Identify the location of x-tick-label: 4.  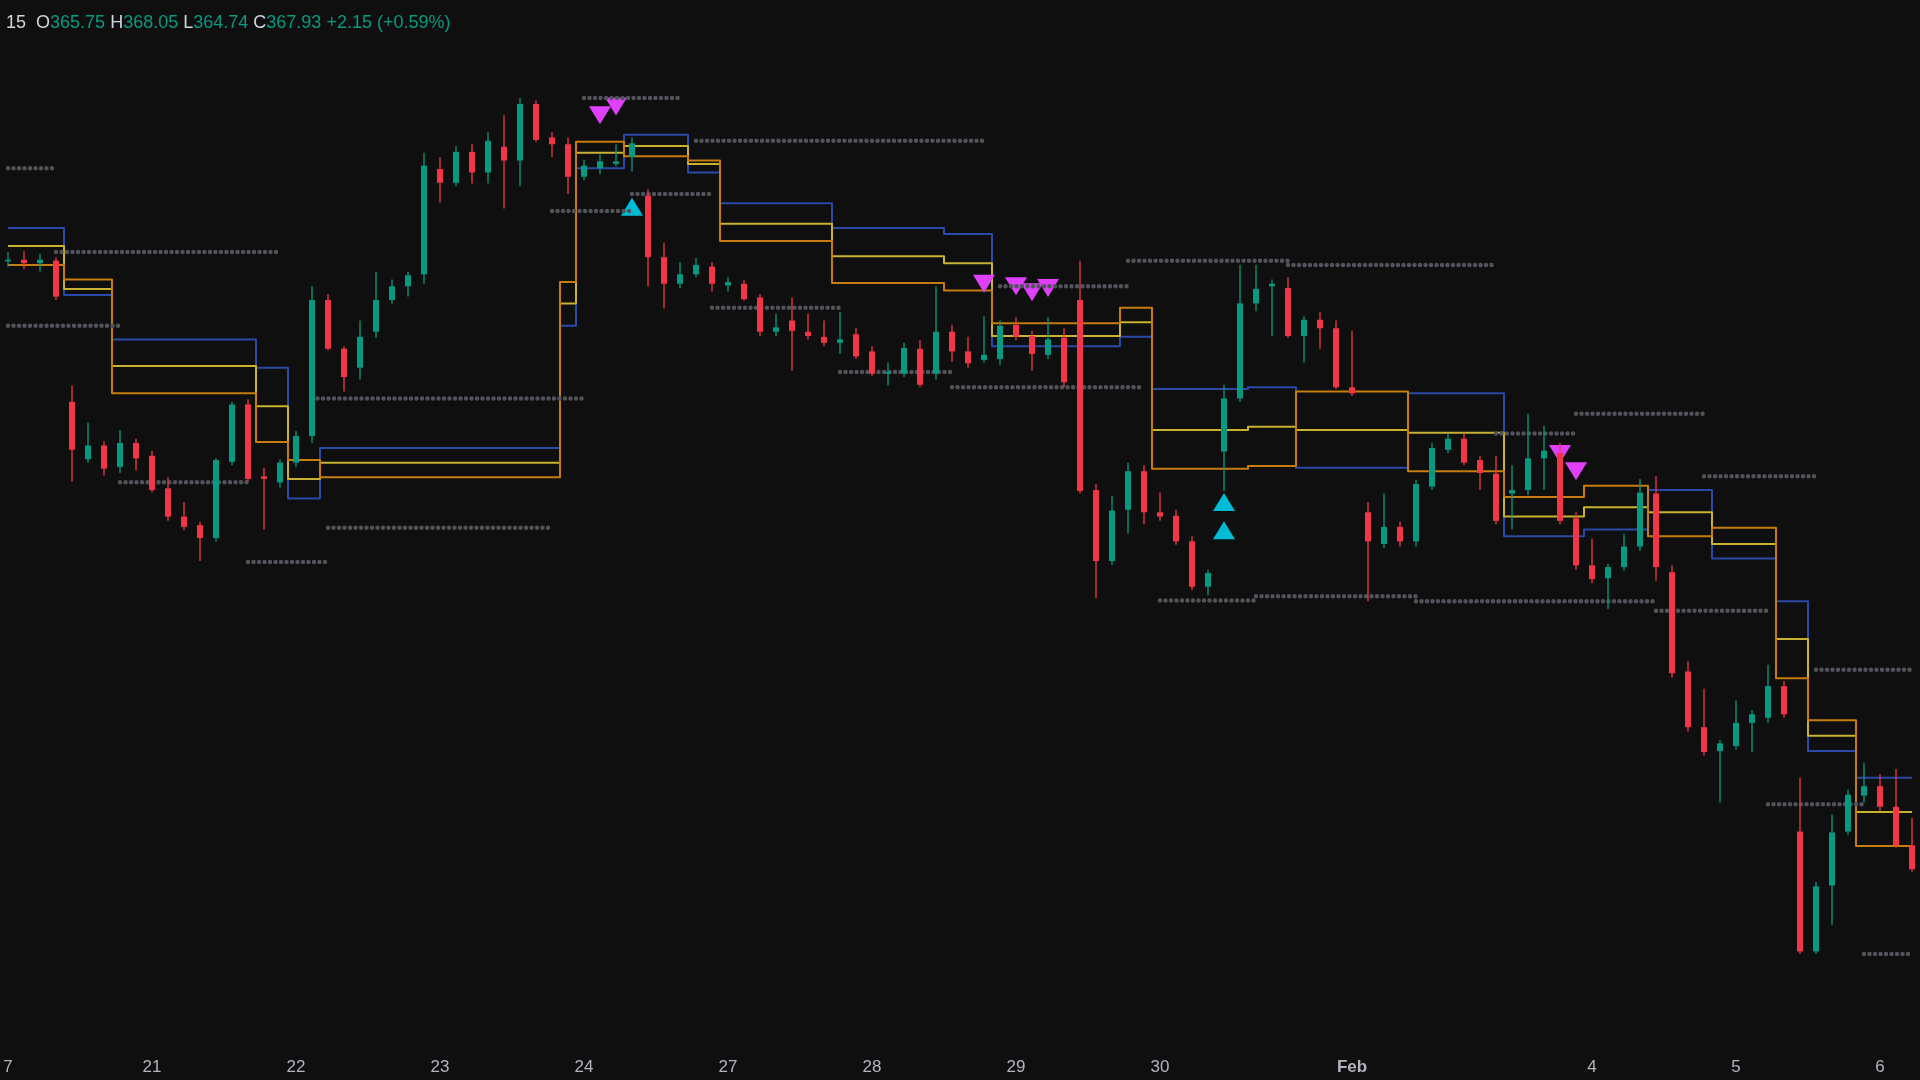
(1592, 1066).